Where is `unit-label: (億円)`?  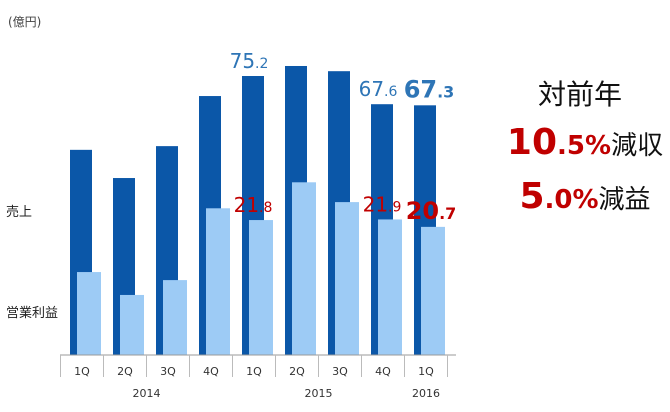
unit-label: (億円) is located at coordinates (24, 22).